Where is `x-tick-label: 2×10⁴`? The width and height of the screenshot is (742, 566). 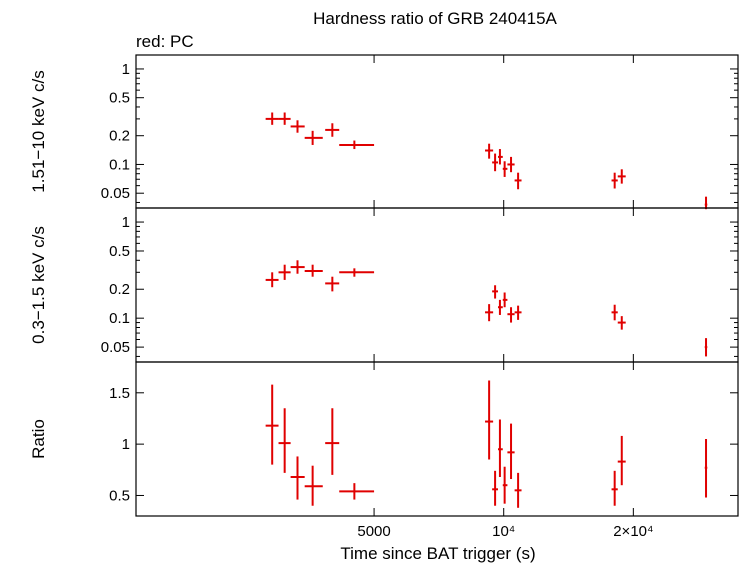
x-tick-label: 2×10⁴ is located at coordinates (633, 531).